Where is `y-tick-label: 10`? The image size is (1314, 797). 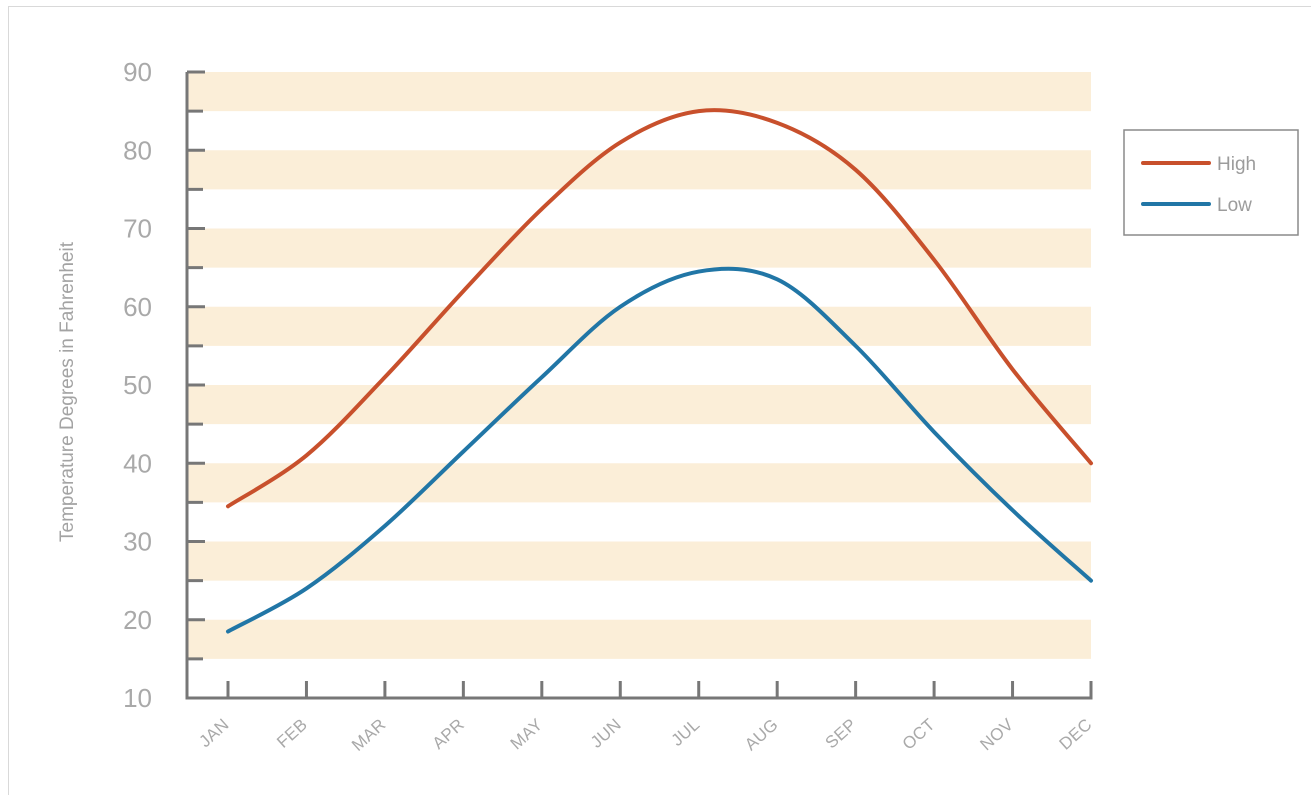 y-tick-label: 10 is located at coordinates (137, 698).